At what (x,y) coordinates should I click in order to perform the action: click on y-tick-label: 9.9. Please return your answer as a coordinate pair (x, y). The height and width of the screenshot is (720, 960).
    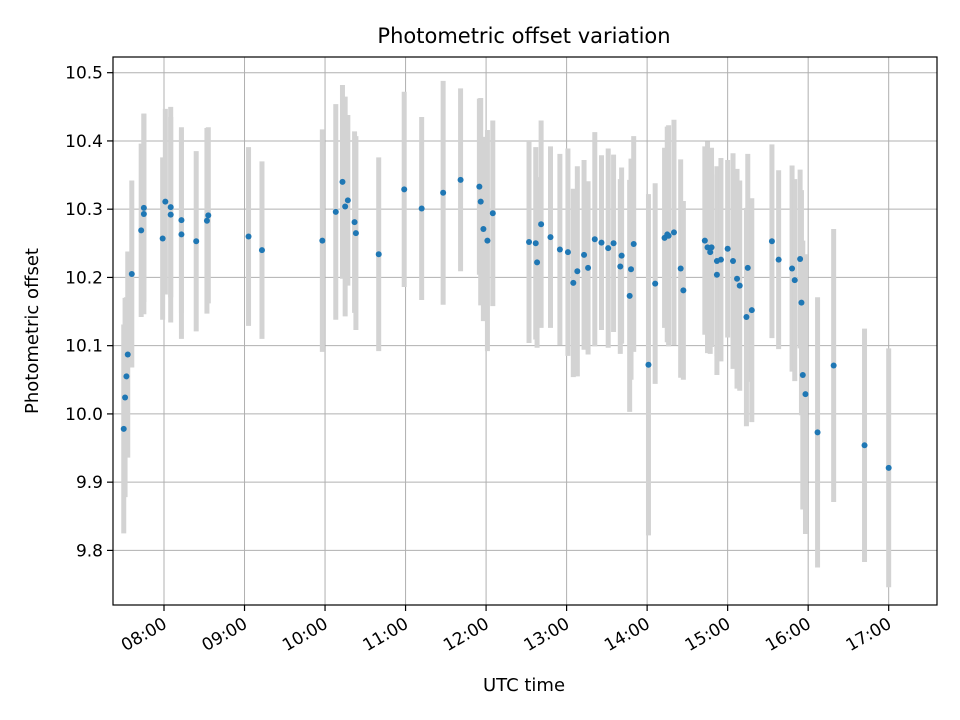
    Looking at the image, I should click on (89, 483).